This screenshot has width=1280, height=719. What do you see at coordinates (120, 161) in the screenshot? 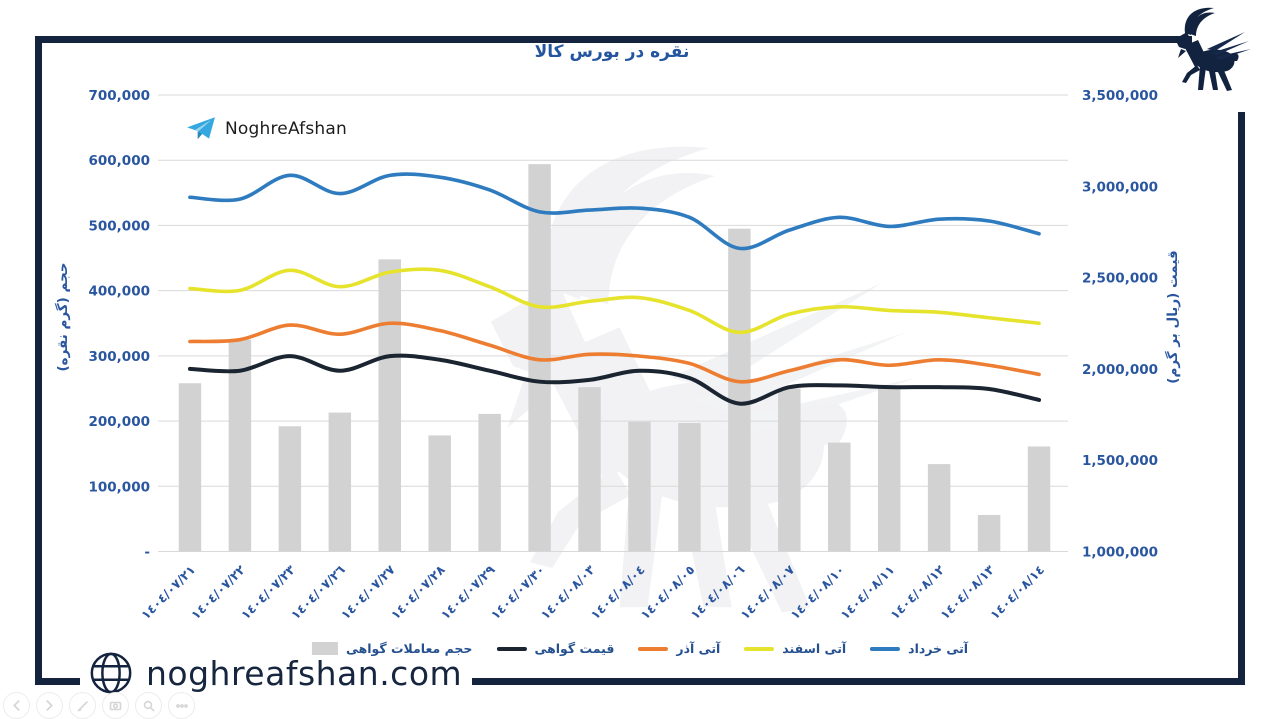
I see `left-axis-tick: 600,000` at bounding box center [120, 161].